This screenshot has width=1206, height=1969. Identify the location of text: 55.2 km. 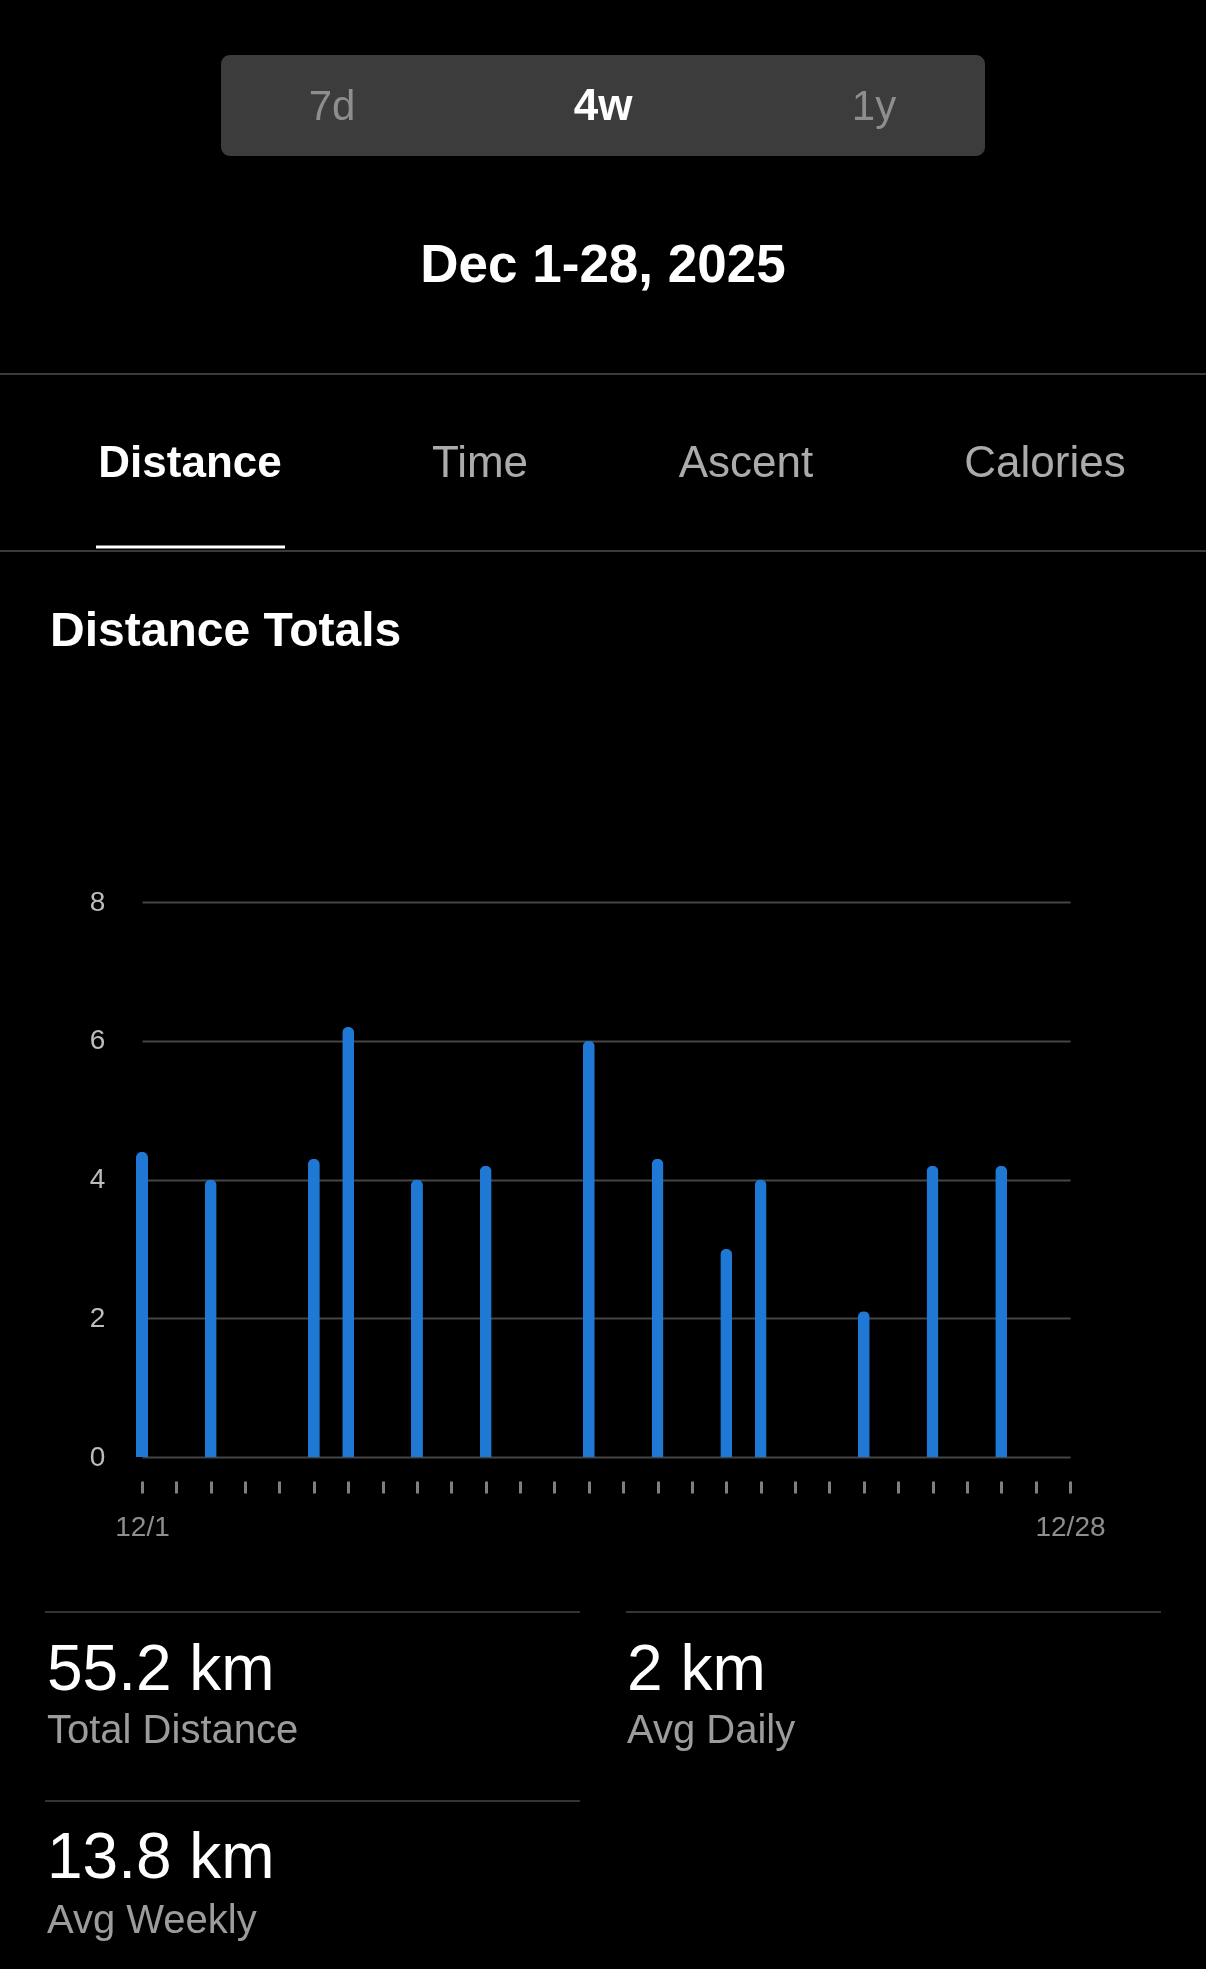
(161, 1668).